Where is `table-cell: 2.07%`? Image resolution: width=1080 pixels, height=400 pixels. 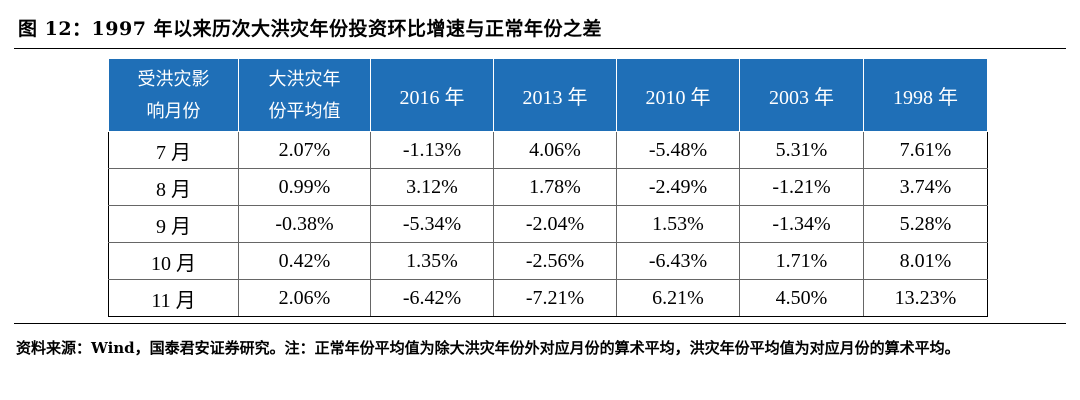 table-cell: 2.07% is located at coordinates (304, 150).